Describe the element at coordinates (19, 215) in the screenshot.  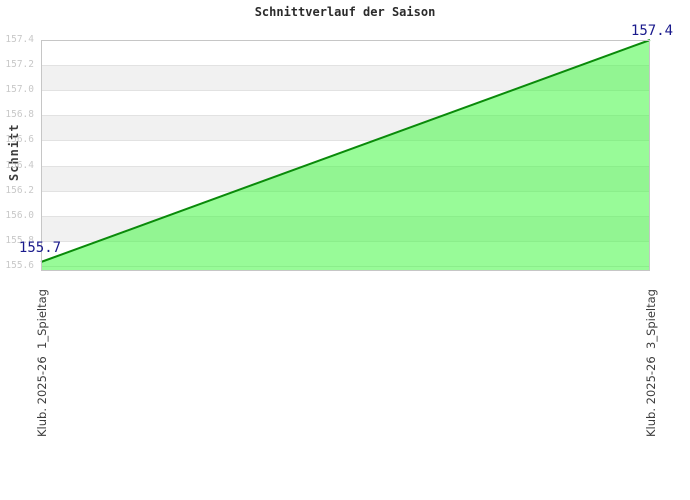
I see `y-tick-label: 156.0` at that location.